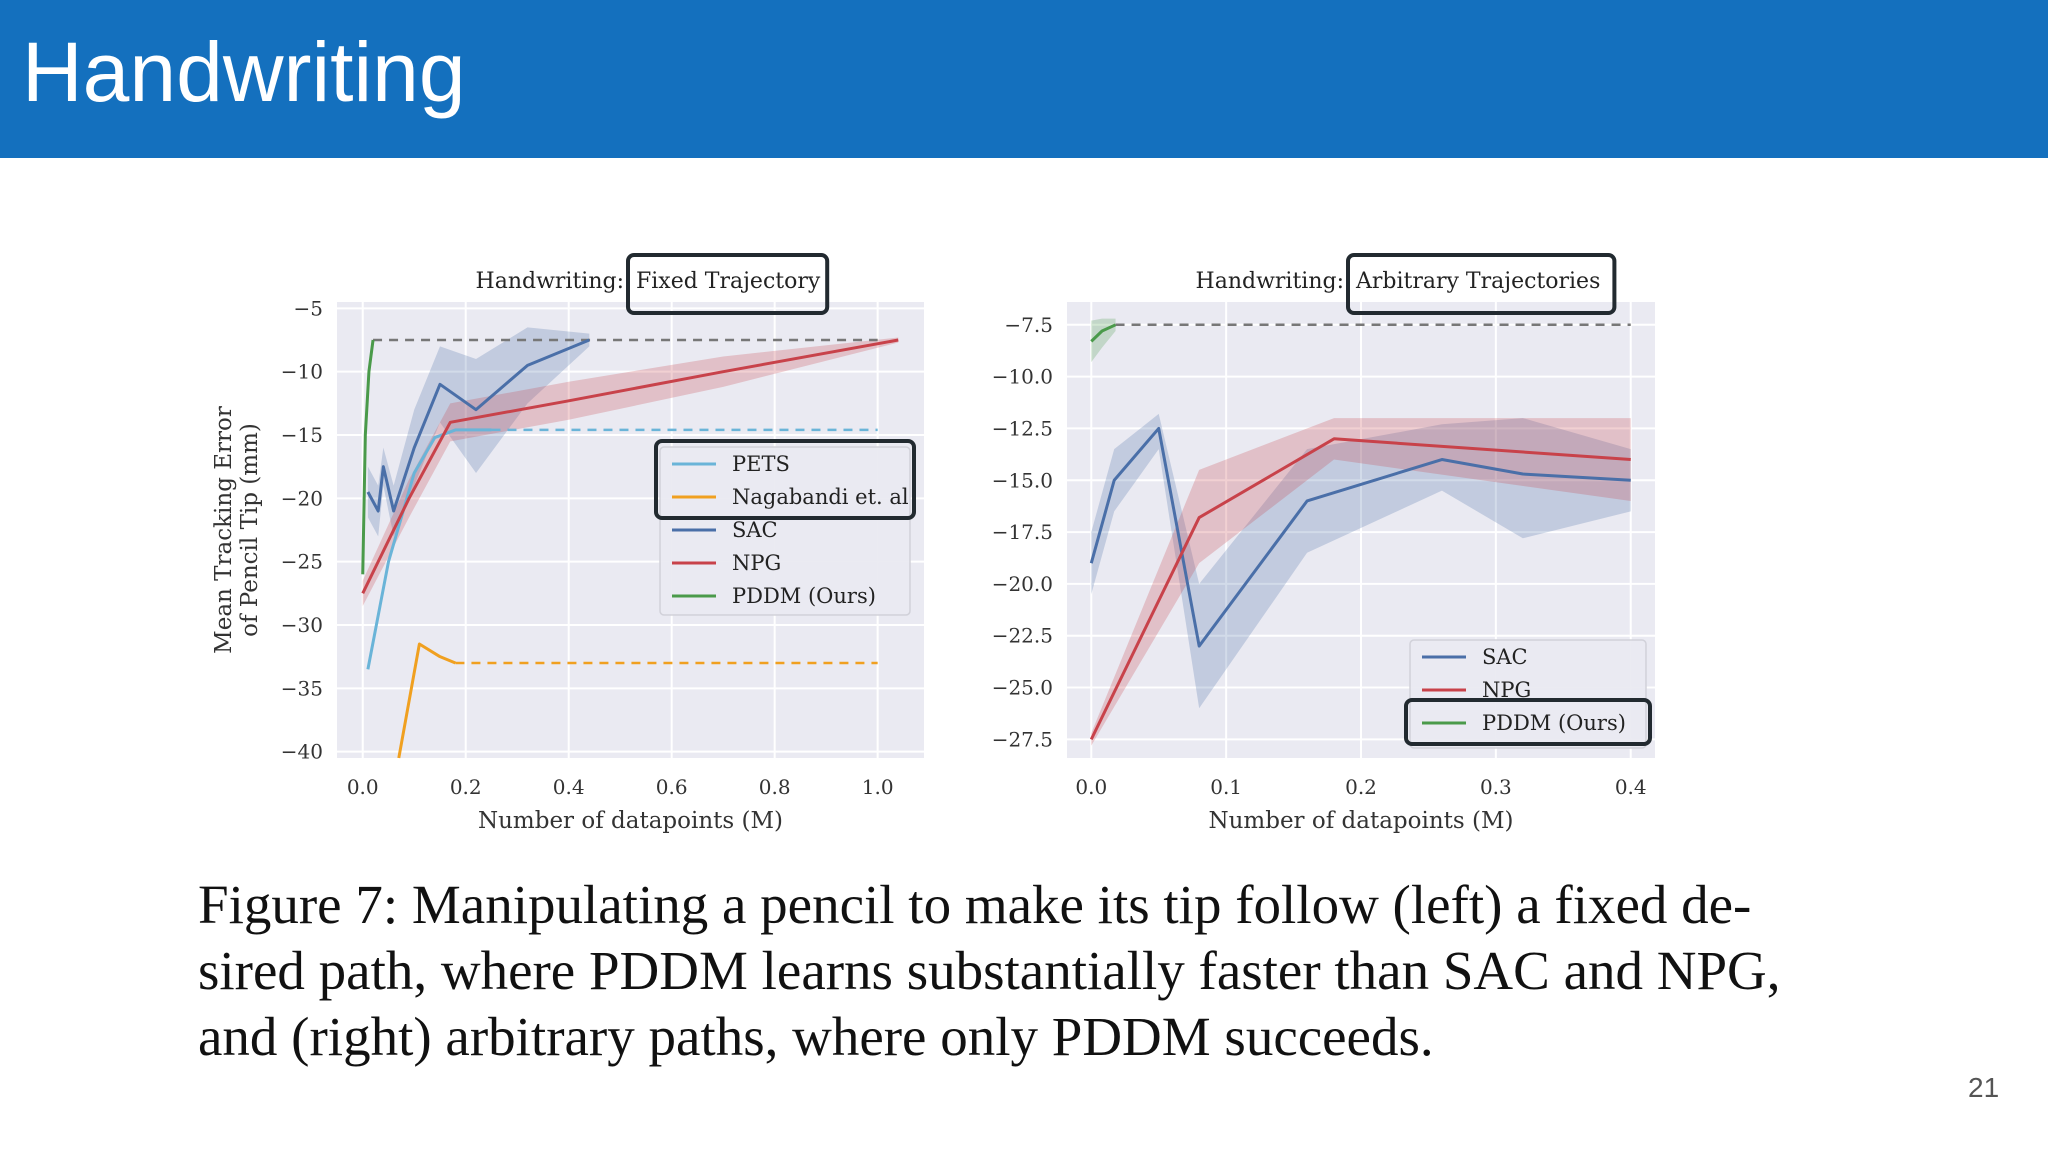 The image size is (2048, 1152). Describe the element at coordinates (250, 530) in the screenshot. I see `y-axis-label: of Pencil Tip (mm)` at that location.